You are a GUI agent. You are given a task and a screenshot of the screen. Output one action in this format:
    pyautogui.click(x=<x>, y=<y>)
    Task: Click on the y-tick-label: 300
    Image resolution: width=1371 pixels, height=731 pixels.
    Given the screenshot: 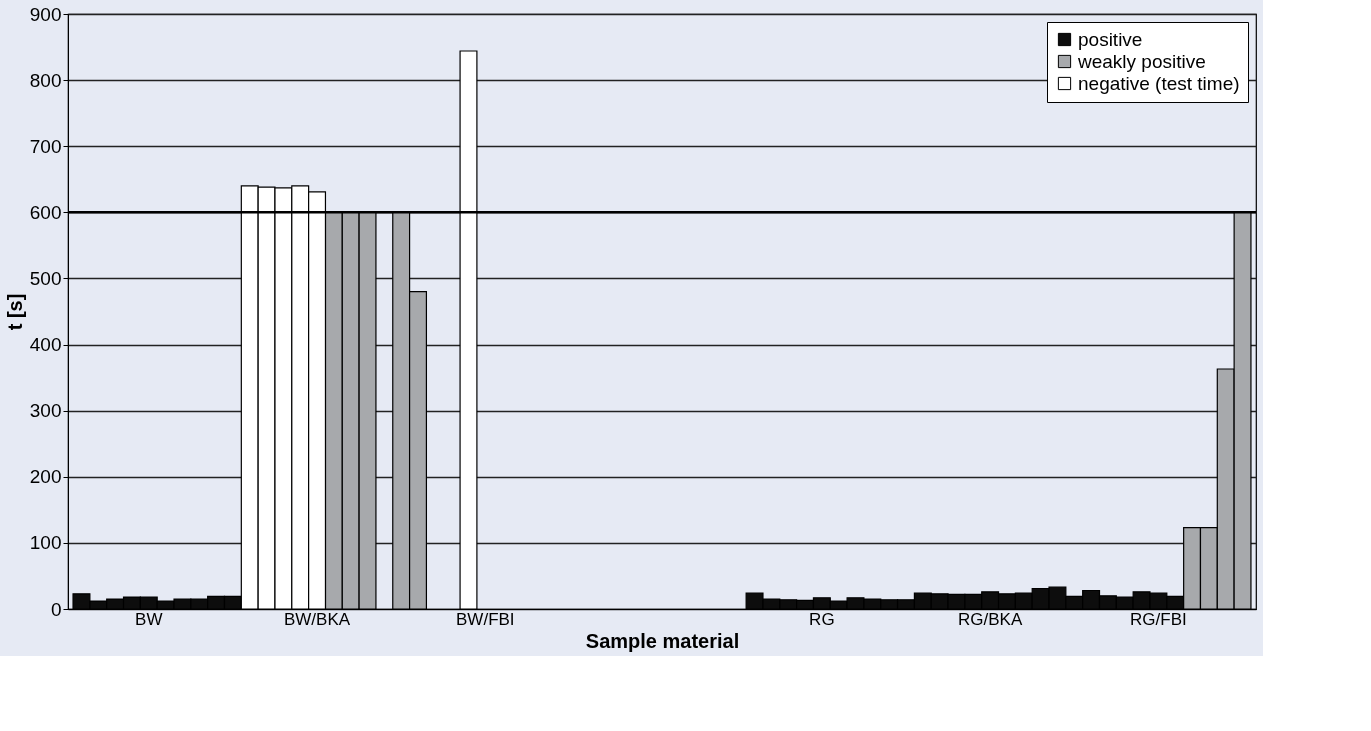 What is the action you would take?
    pyautogui.click(x=45, y=411)
    